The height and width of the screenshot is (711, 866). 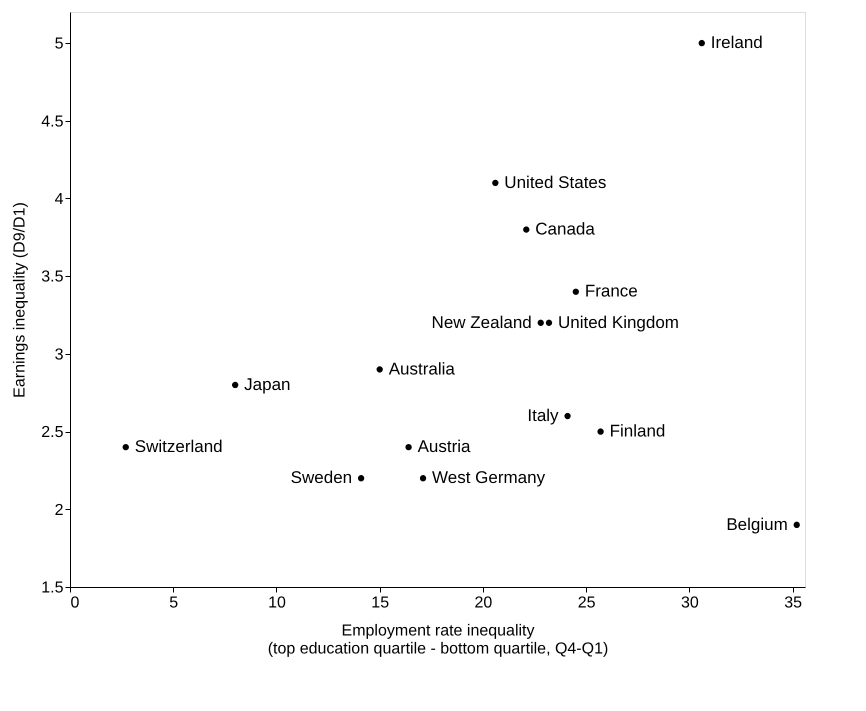 I want to click on x-tick-label: 20, so click(x=483, y=603).